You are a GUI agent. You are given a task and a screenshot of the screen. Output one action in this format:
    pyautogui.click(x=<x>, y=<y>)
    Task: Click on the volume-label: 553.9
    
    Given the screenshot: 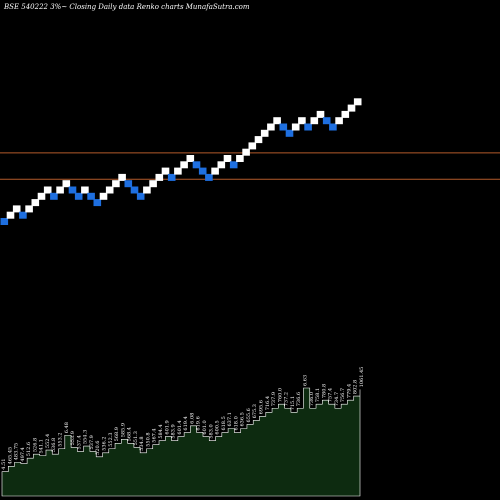 What is the action you would take?
    pyautogui.click(x=73, y=438)
    